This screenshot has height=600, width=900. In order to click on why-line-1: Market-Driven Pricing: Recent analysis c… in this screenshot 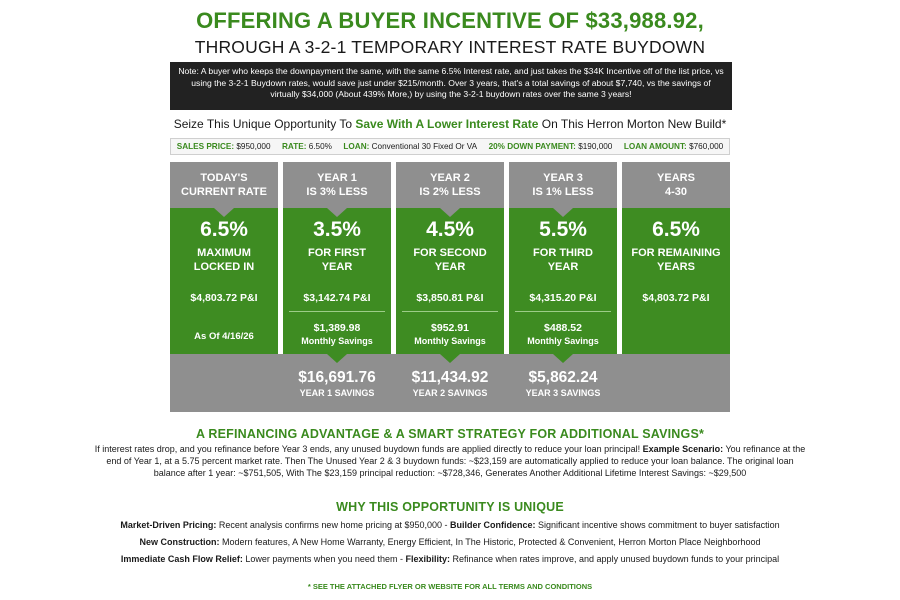, I will do `click(450, 525)`.